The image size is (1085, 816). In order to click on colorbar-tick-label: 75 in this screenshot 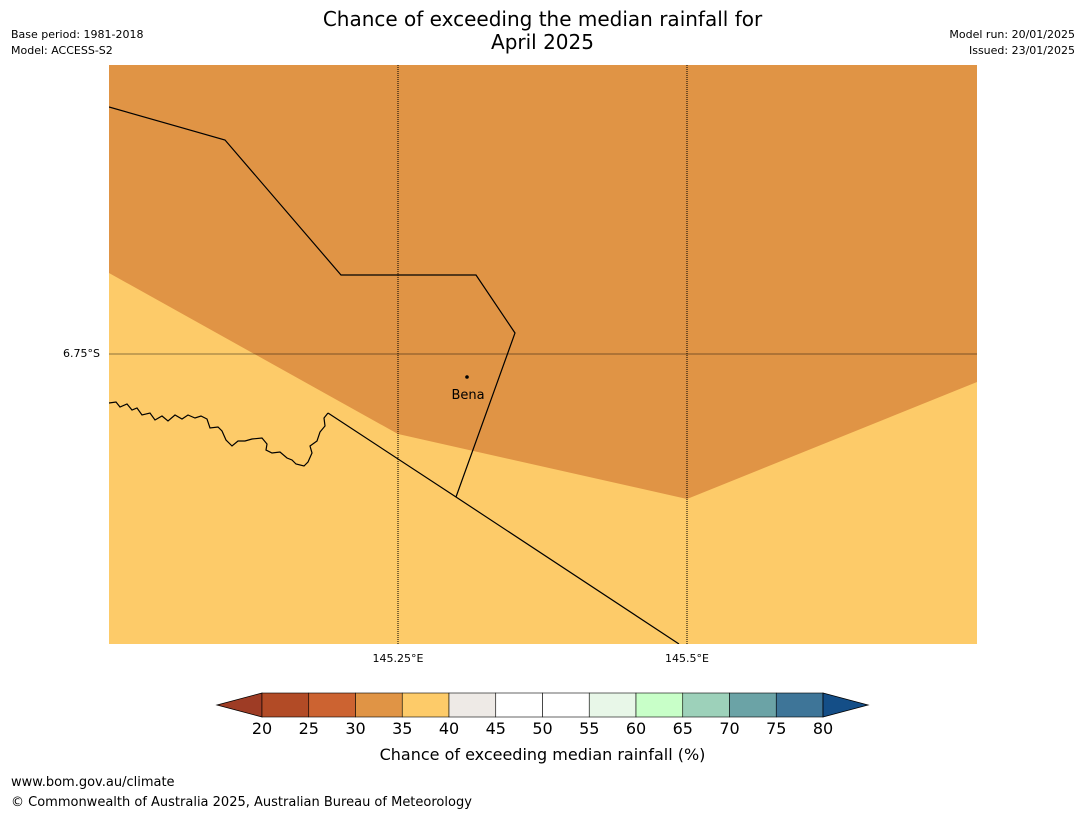, I will do `click(776, 728)`.